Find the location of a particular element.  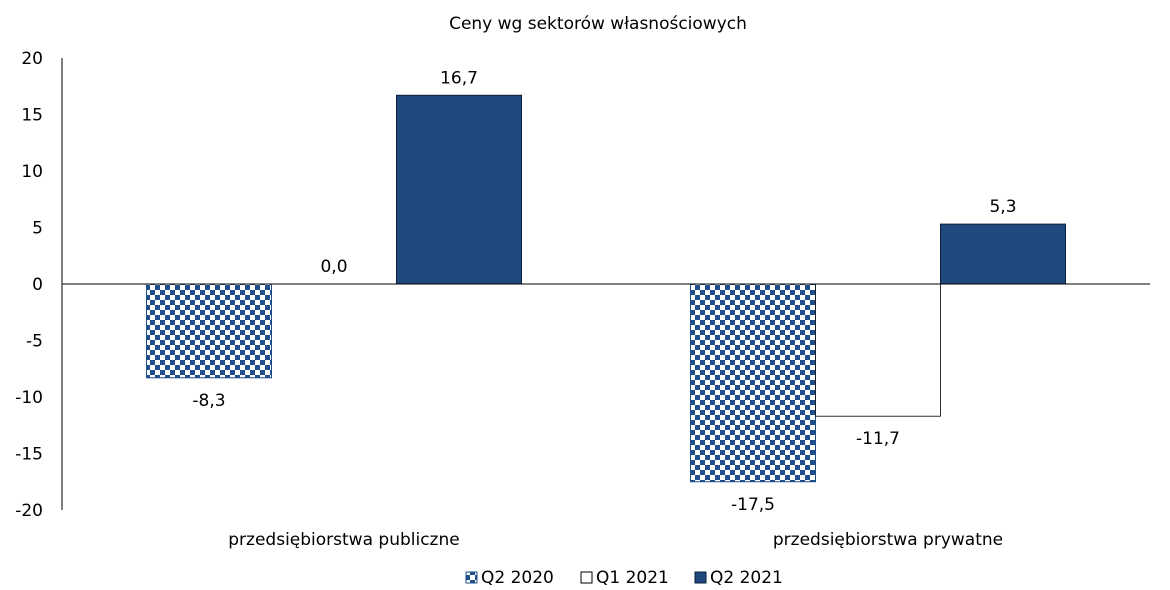

legend-label: Q1 2021 is located at coordinates (632, 578).